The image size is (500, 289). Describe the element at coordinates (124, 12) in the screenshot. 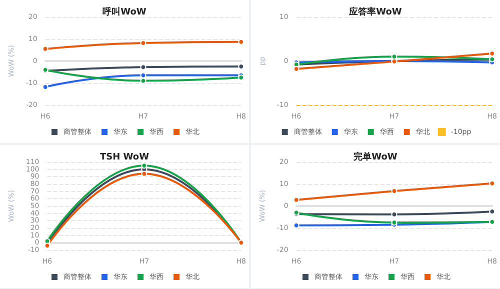

I see `chart-title: 呼叫WoW` at that location.